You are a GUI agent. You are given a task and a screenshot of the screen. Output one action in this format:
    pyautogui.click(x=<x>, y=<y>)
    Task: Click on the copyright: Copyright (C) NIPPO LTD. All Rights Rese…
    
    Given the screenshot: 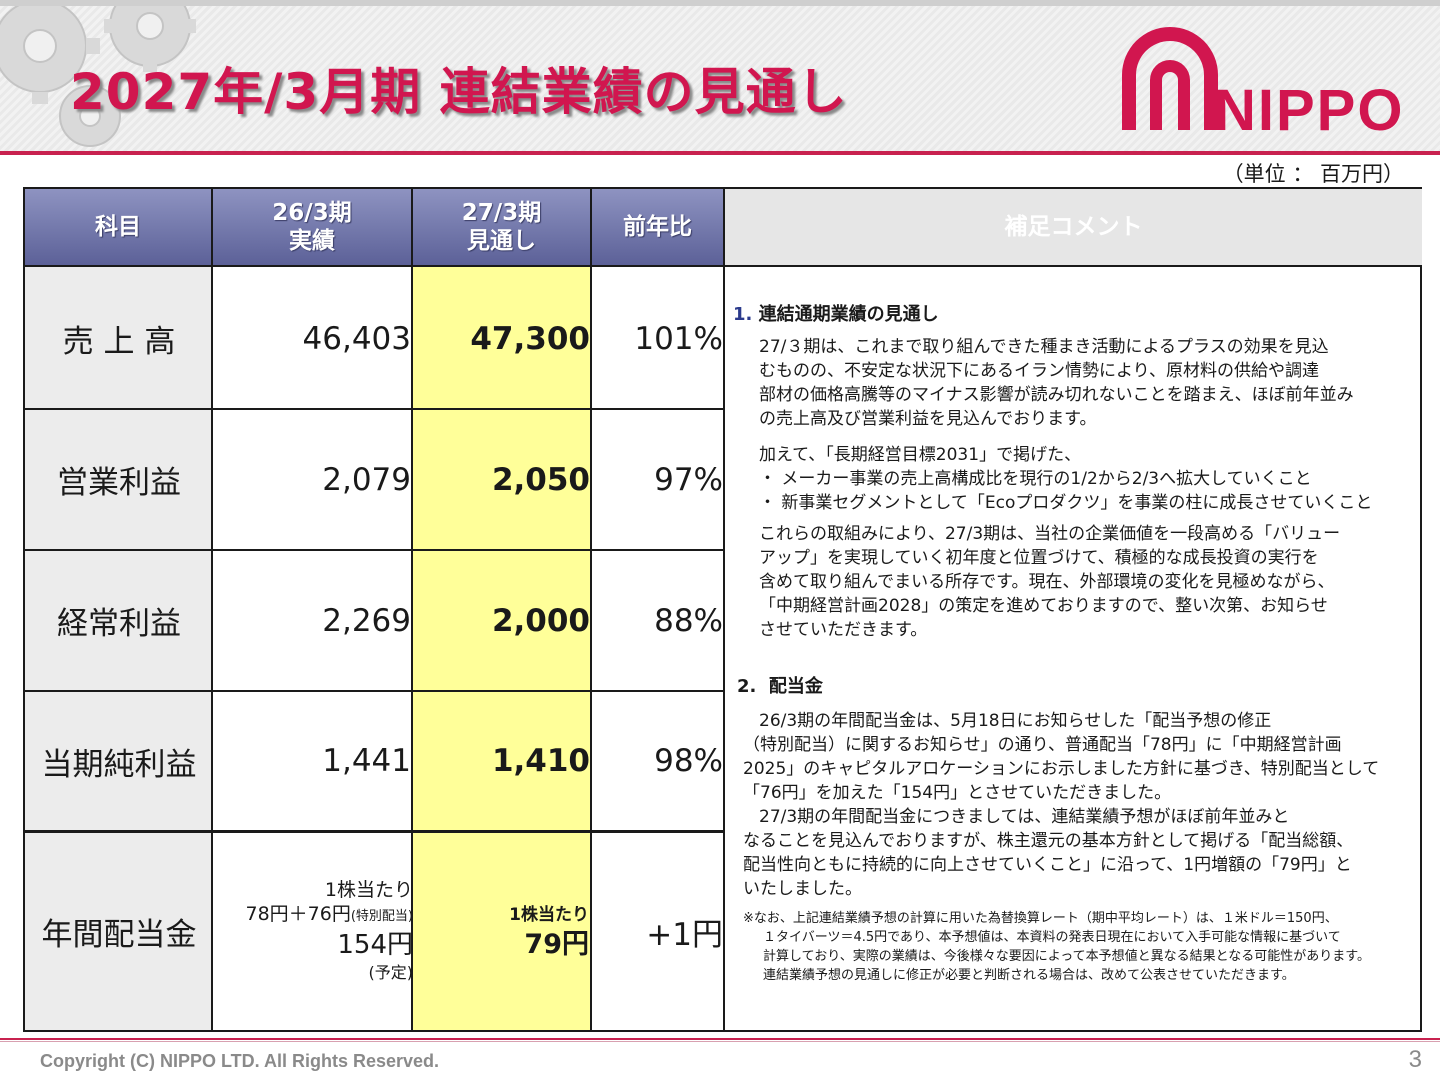 What is the action you would take?
    pyautogui.click(x=240, y=1061)
    